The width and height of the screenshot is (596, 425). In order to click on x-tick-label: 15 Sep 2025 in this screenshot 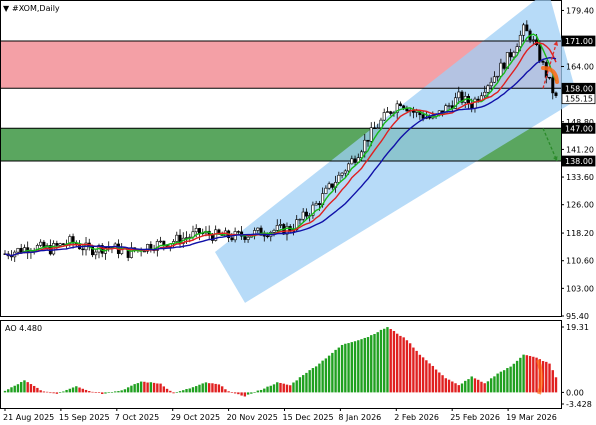, I will do `click(84, 417)`.